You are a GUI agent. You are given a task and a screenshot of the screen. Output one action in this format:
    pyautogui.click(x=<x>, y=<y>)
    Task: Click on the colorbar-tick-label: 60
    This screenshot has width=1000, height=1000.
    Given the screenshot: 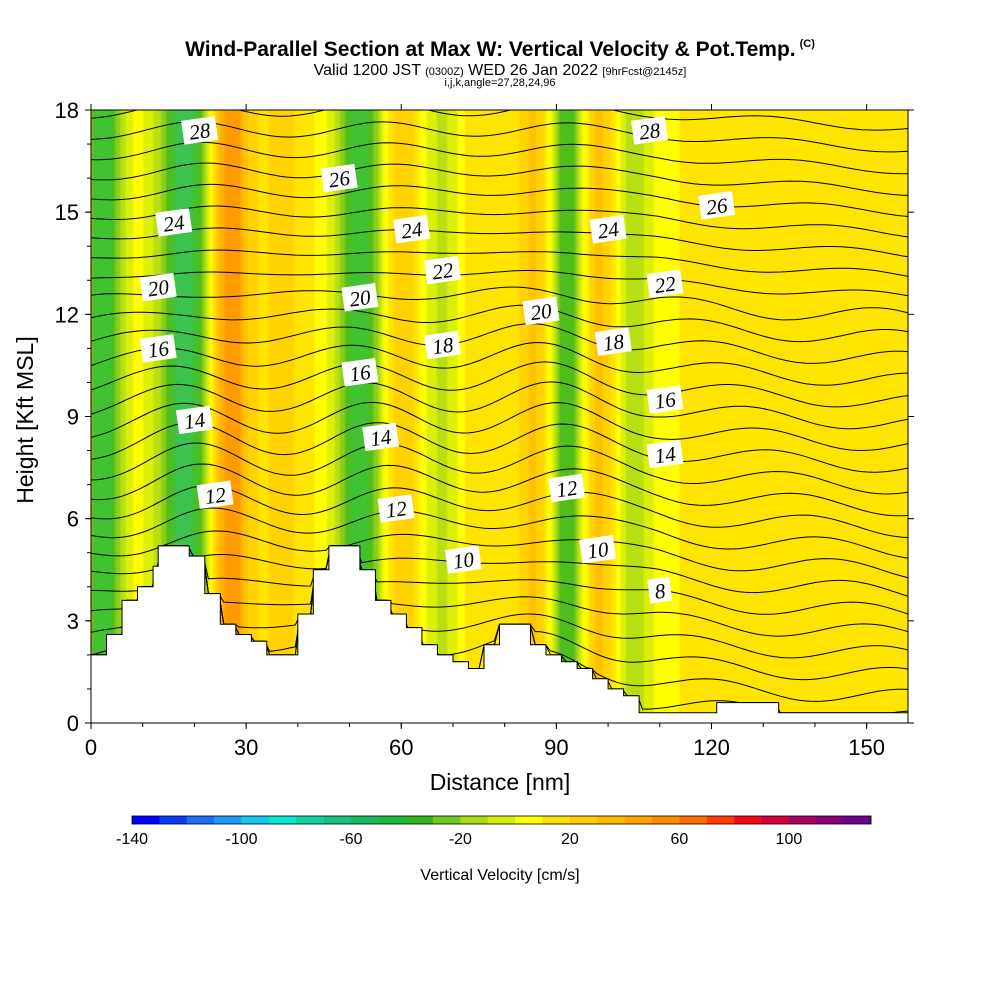 What is the action you would take?
    pyautogui.click(x=680, y=839)
    